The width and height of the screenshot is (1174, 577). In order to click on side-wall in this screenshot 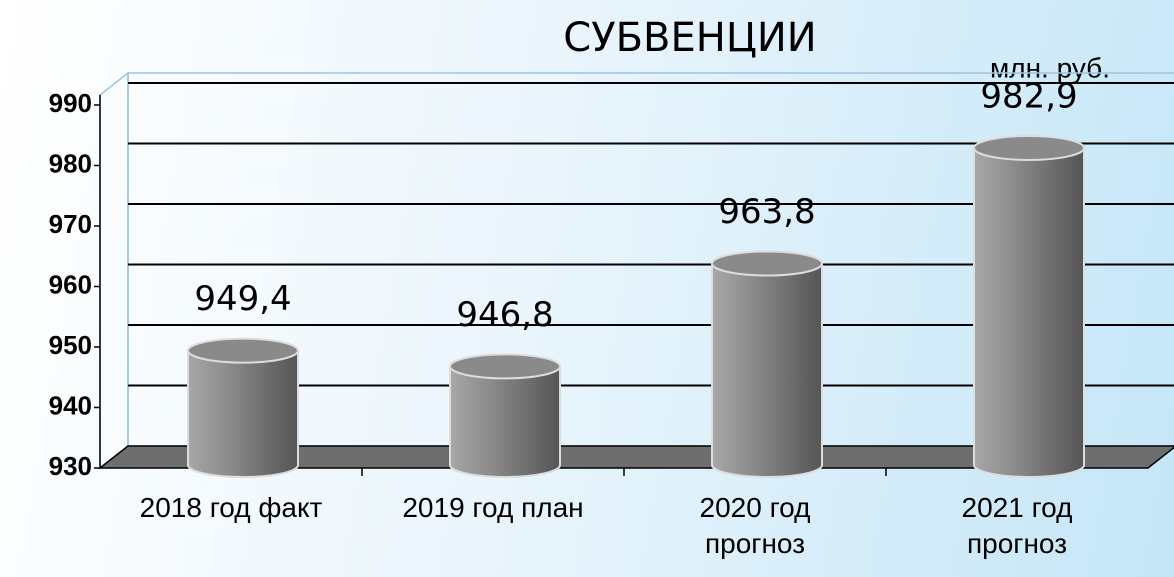, I will do `click(114, 270)`.